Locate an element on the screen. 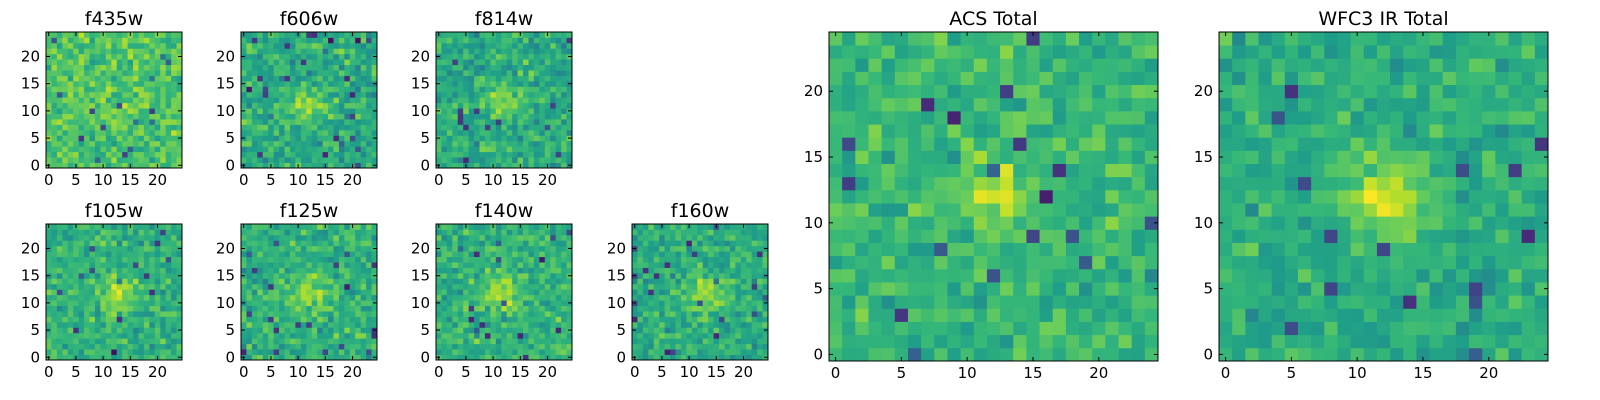  x-tick-label: 20 is located at coordinates (547, 180).